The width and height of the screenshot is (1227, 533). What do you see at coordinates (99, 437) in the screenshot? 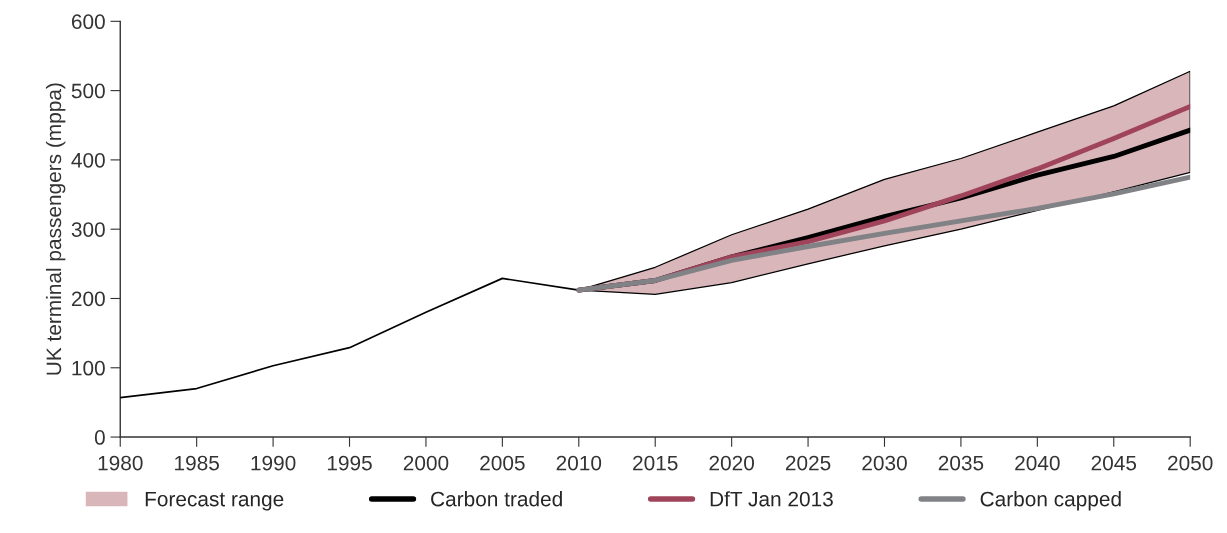
I see `y-tick-label: 0` at bounding box center [99, 437].